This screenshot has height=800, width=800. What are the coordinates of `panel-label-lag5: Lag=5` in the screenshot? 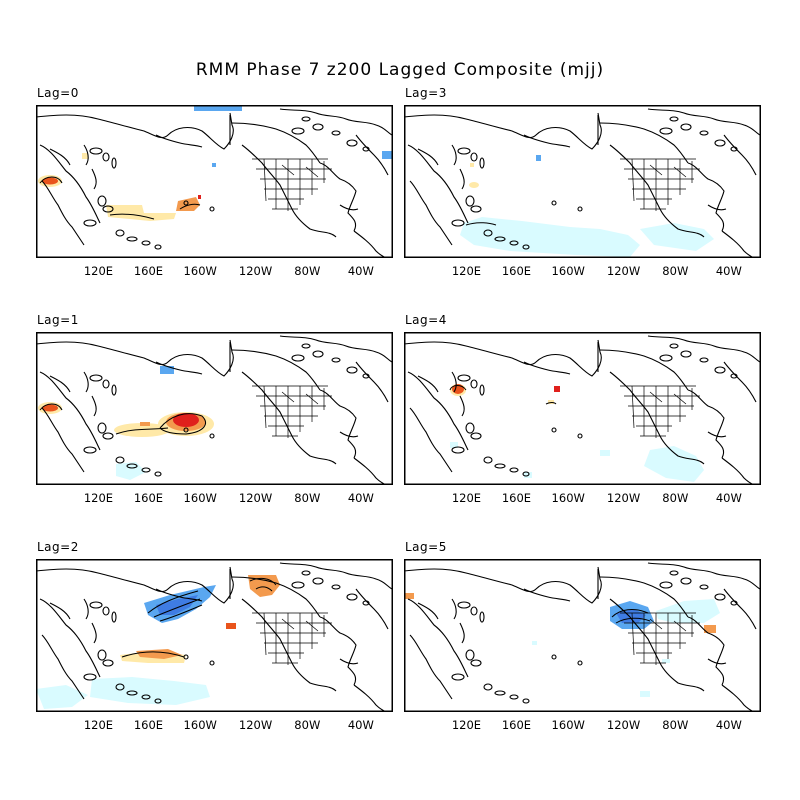 It's located at (426, 547).